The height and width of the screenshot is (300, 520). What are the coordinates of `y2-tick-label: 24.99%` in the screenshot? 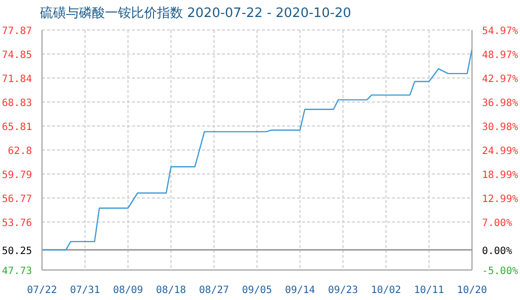 It's located at (500, 151).